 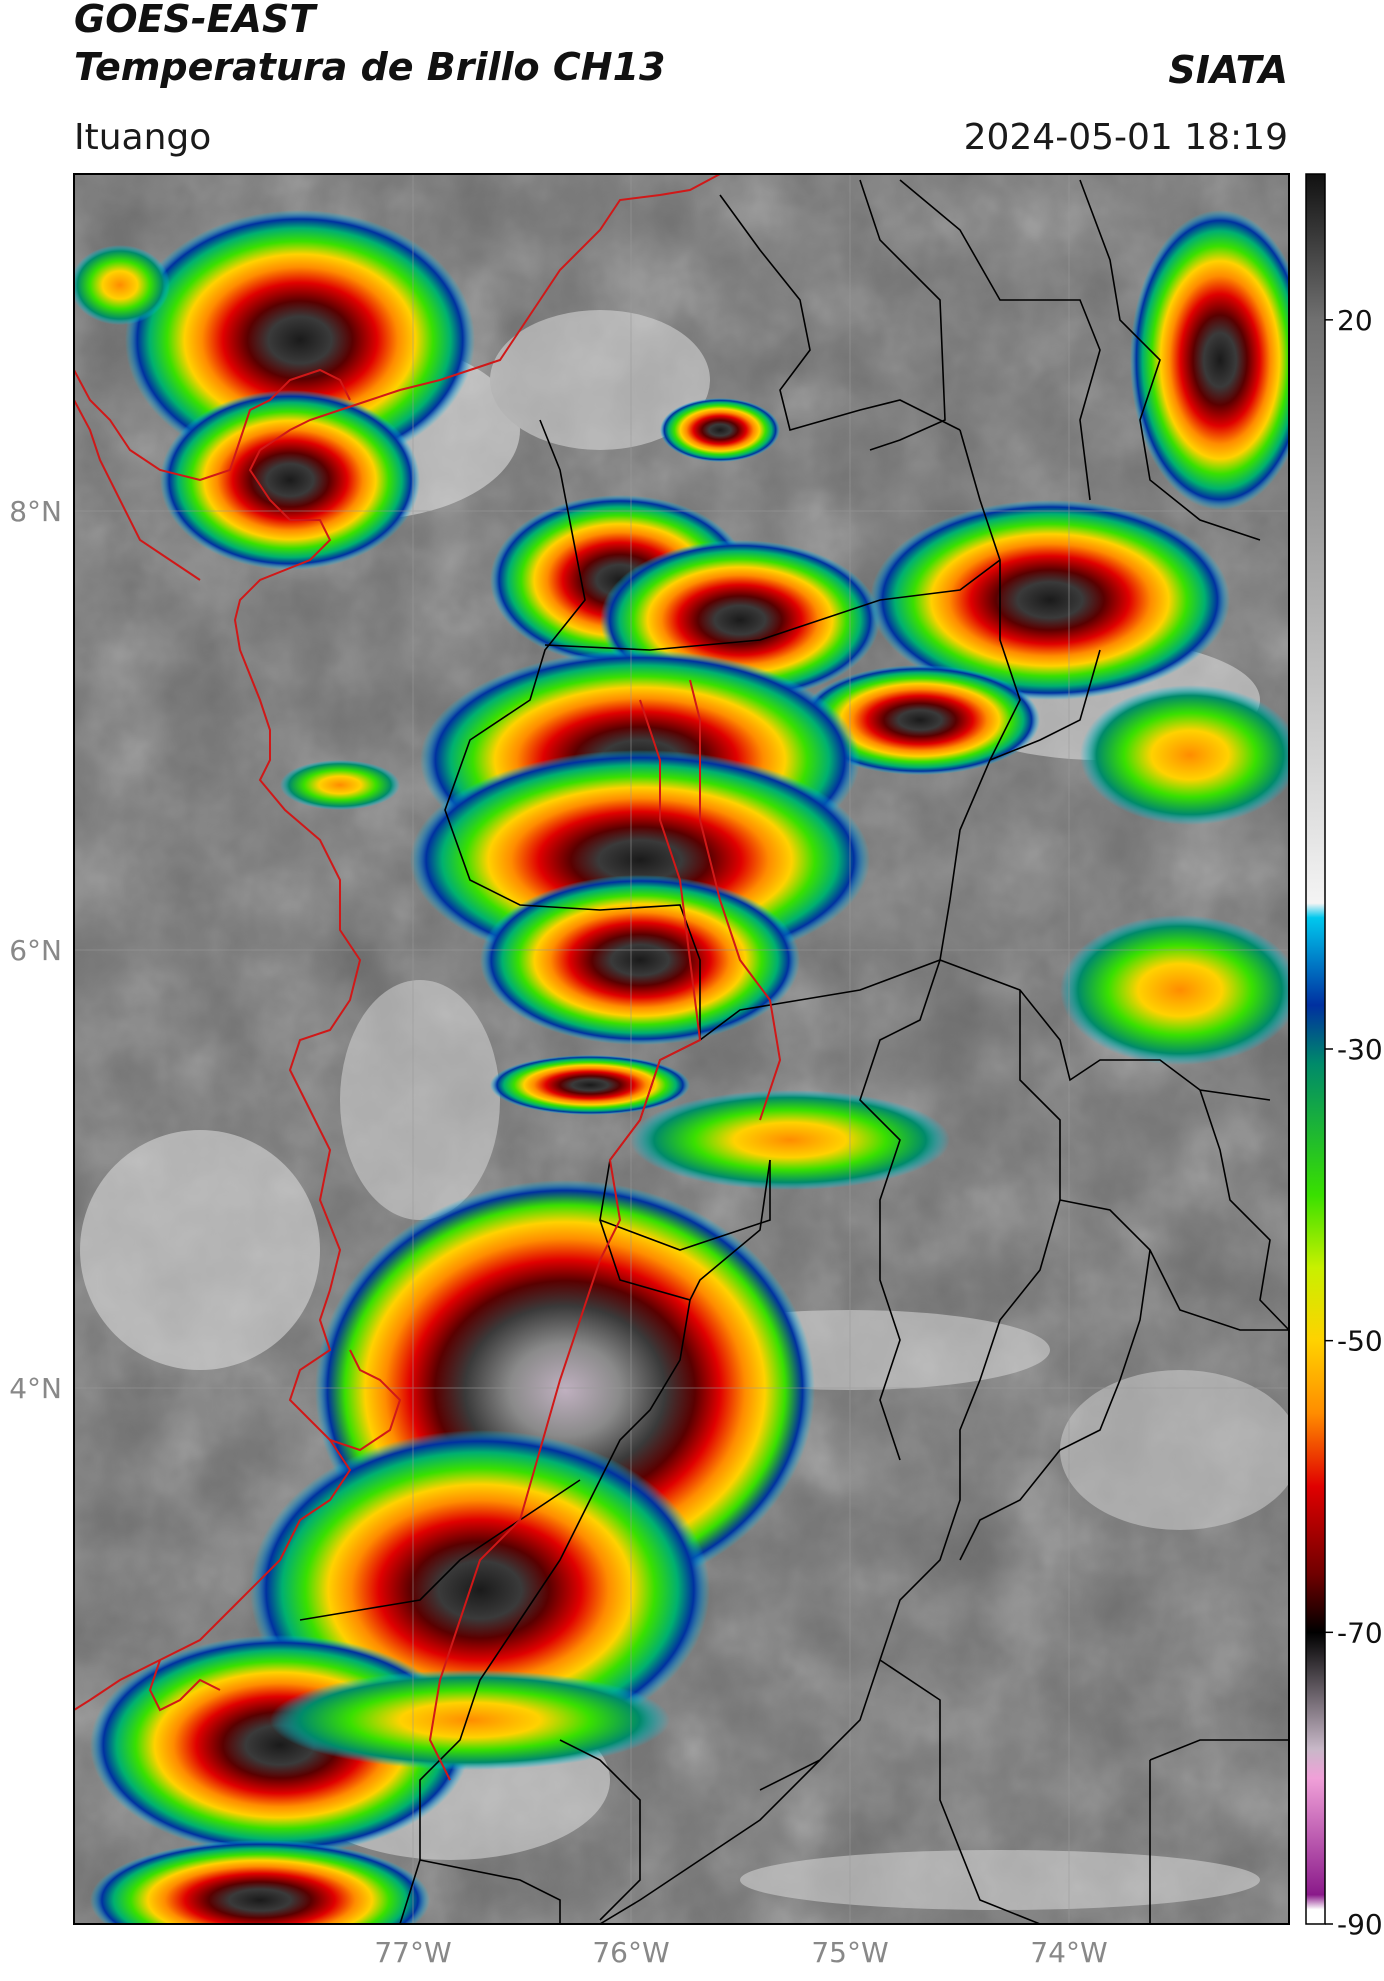 What do you see at coordinates (195, 20) in the screenshot?
I see `satellite-title: GOES-EAST` at bounding box center [195, 20].